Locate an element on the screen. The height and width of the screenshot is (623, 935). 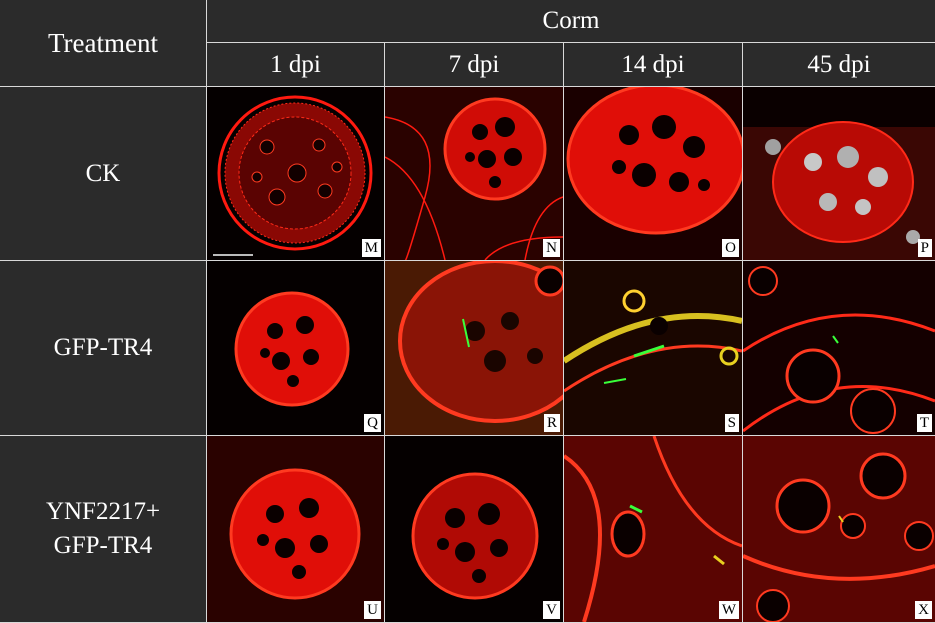
micrograph-panel-o: O is located at coordinates (653, 174).